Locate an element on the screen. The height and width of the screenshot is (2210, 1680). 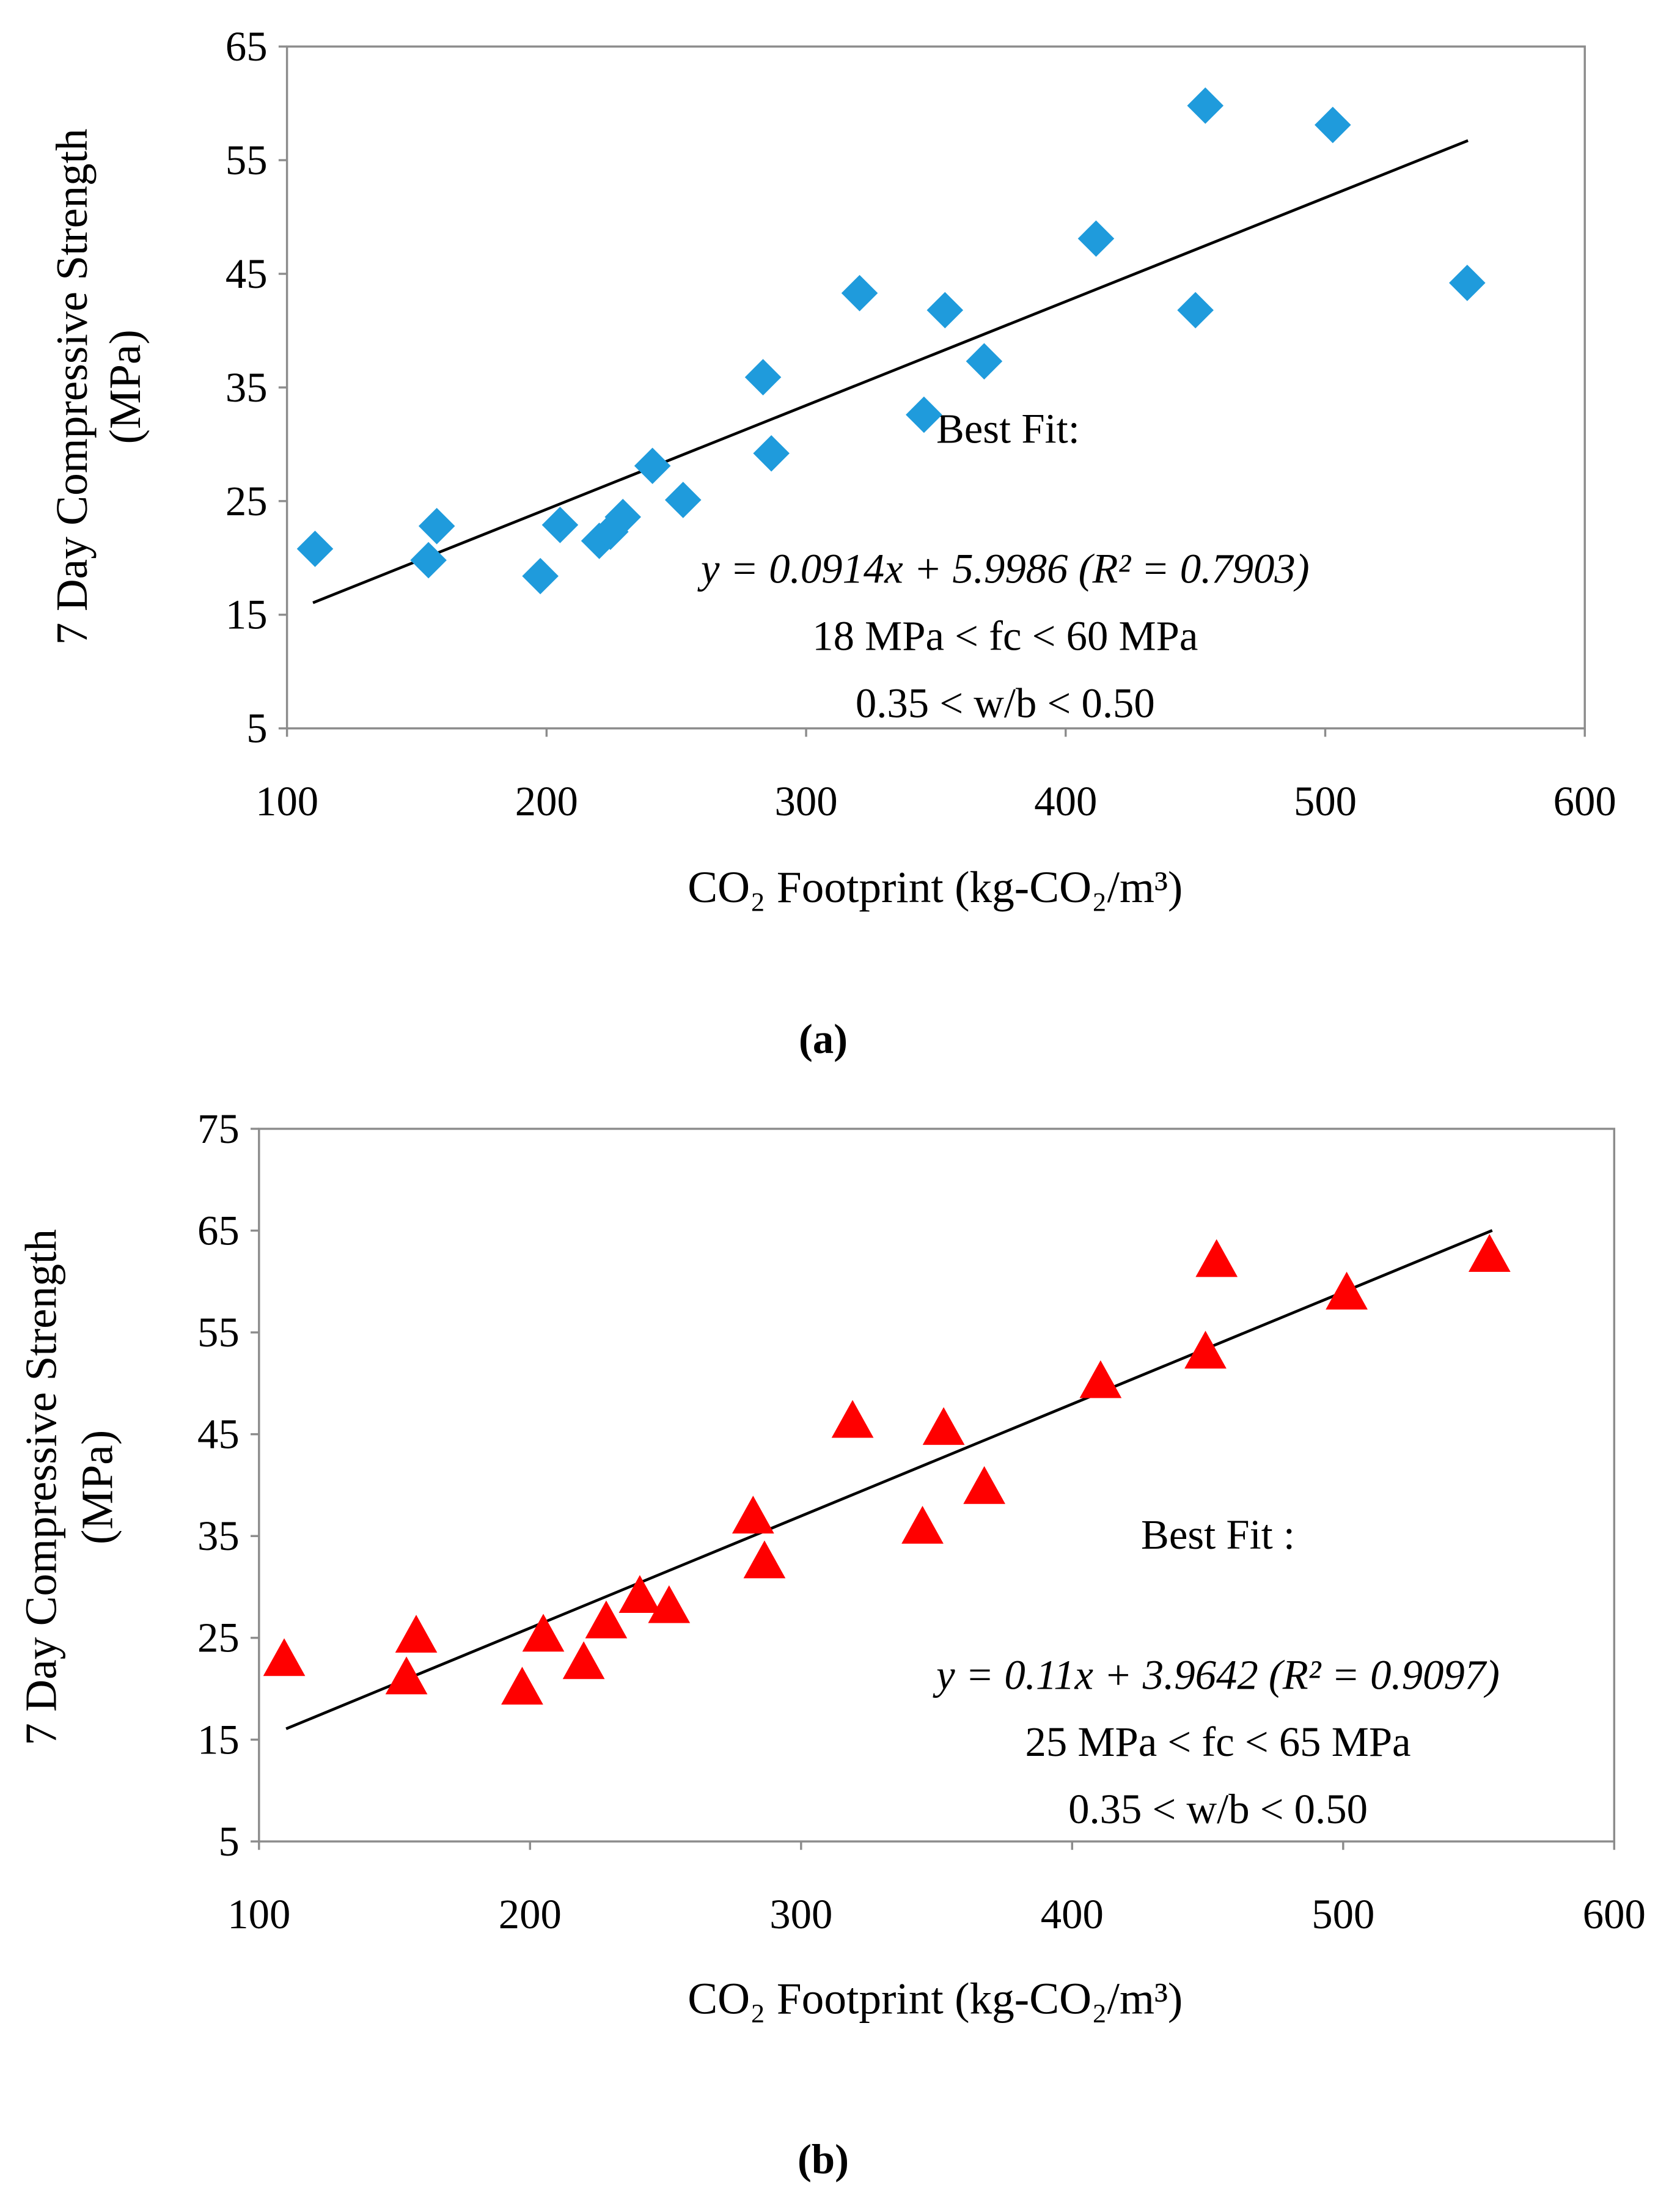
annotation-title: Best Fit : is located at coordinates (1218, 1534).